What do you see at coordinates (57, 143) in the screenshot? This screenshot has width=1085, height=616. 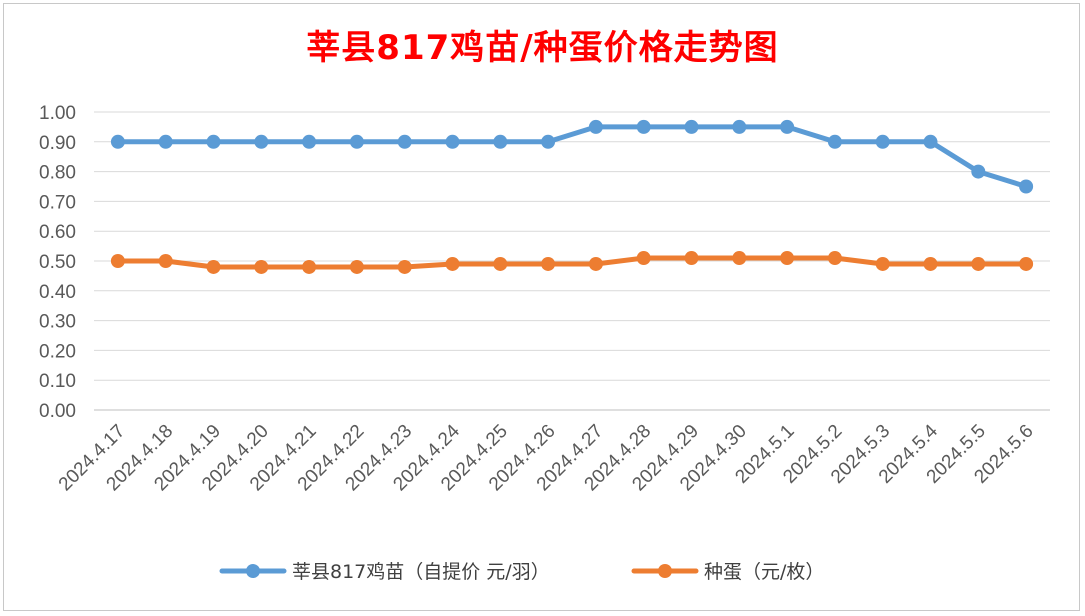 I see `y-tick-label: 0.90` at bounding box center [57, 143].